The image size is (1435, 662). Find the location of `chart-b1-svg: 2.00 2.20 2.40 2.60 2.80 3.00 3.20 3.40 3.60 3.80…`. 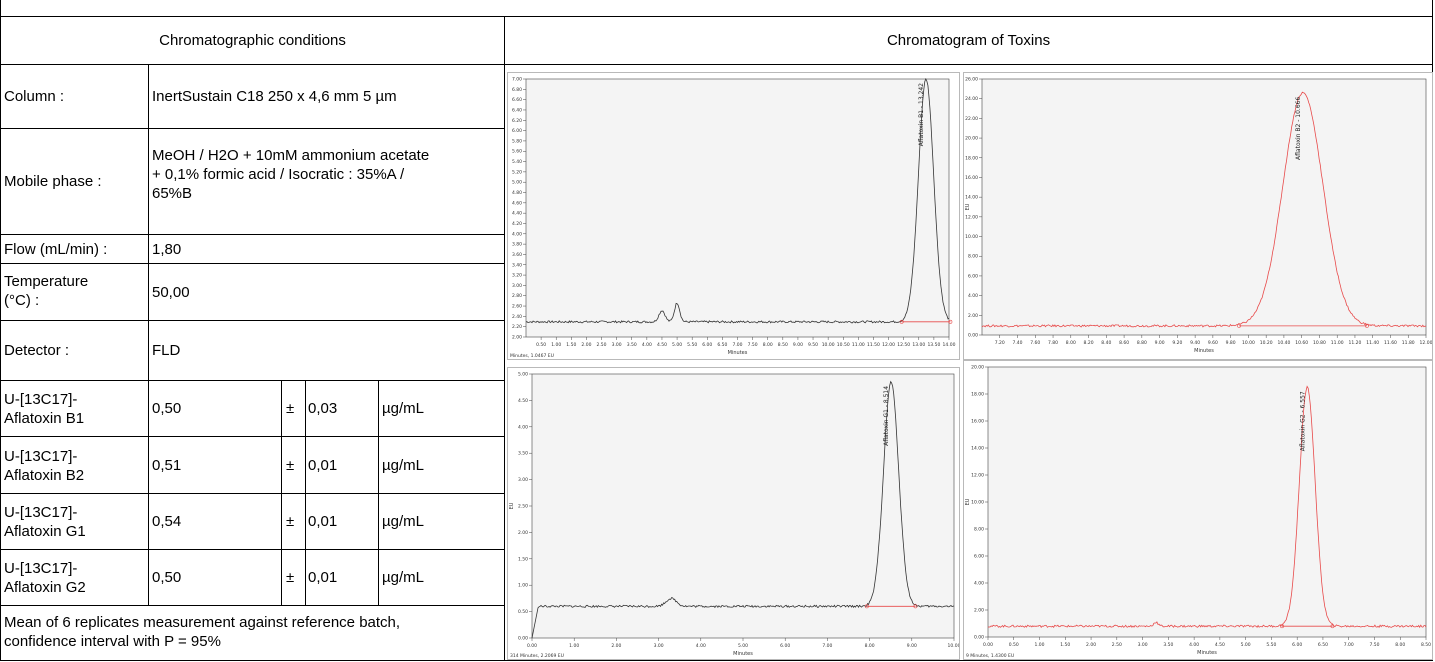

chart-b1-svg: 2.00 2.20 2.40 2.60 2.80 3.00 3.20 3.40 3.60 3.80… is located at coordinates (733, 218).